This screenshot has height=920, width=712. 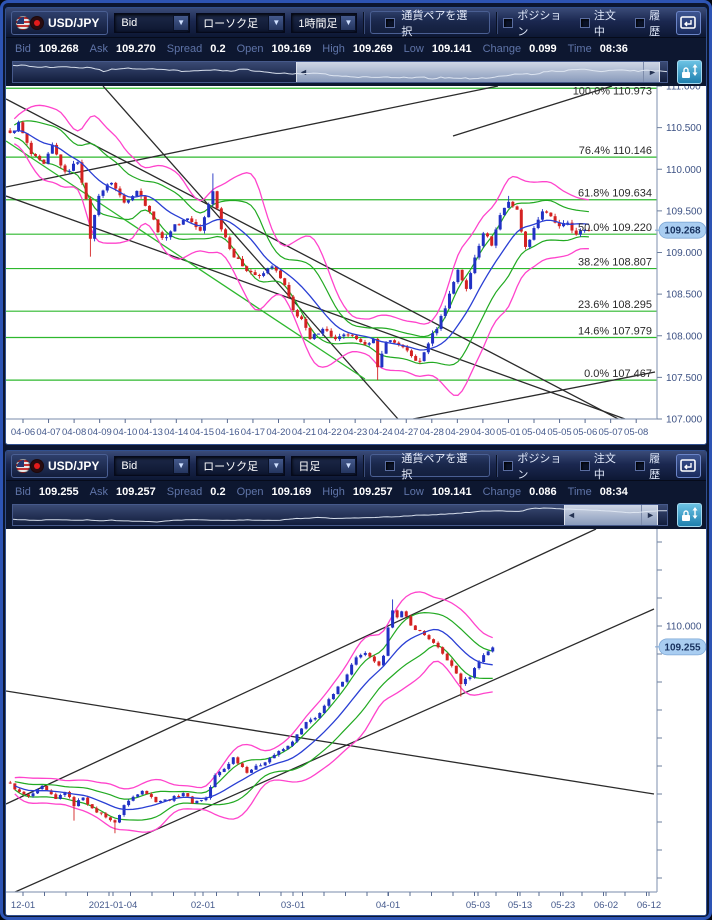 I want to click on x-axis-label: 12-01, so click(x=23, y=905).